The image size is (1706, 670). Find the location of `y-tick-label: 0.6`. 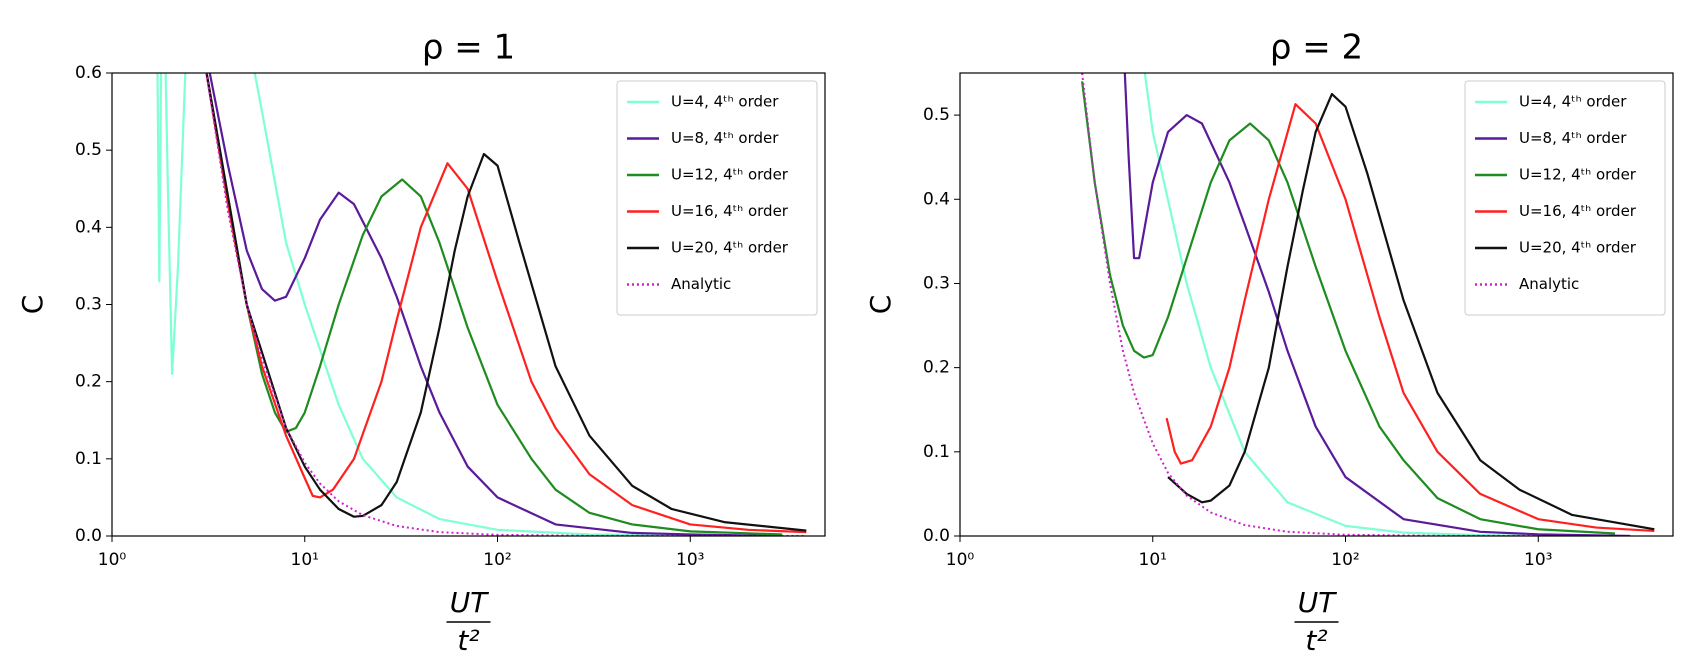

y-tick-label: 0.6 is located at coordinates (88, 73).